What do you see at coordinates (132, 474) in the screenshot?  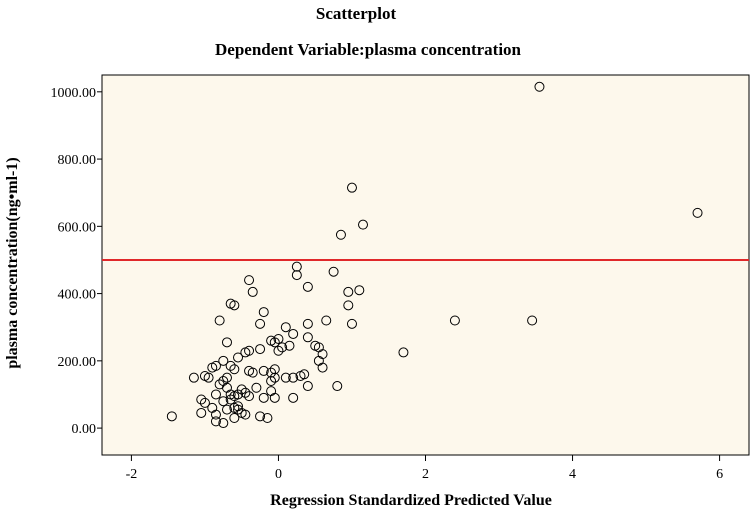 I see `x-tick-label: -2` at bounding box center [132, 474].